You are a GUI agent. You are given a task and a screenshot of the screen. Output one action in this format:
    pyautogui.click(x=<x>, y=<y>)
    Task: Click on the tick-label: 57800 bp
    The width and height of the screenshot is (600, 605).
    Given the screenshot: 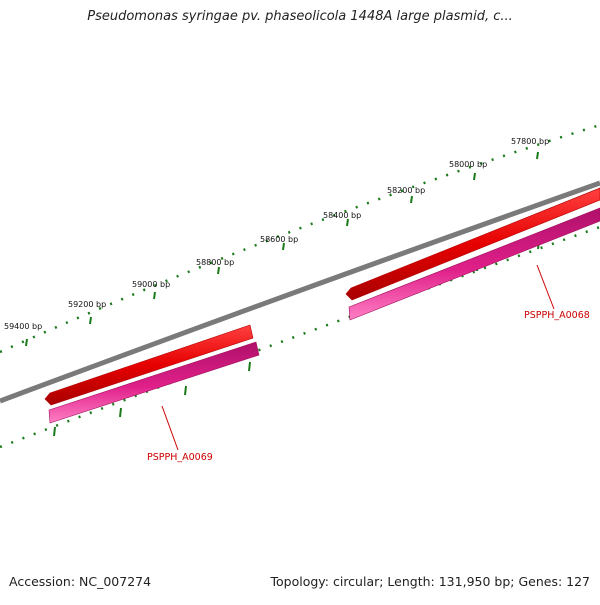 What is the action you would take?
    pyautogui.click(x=530, y=141)
    